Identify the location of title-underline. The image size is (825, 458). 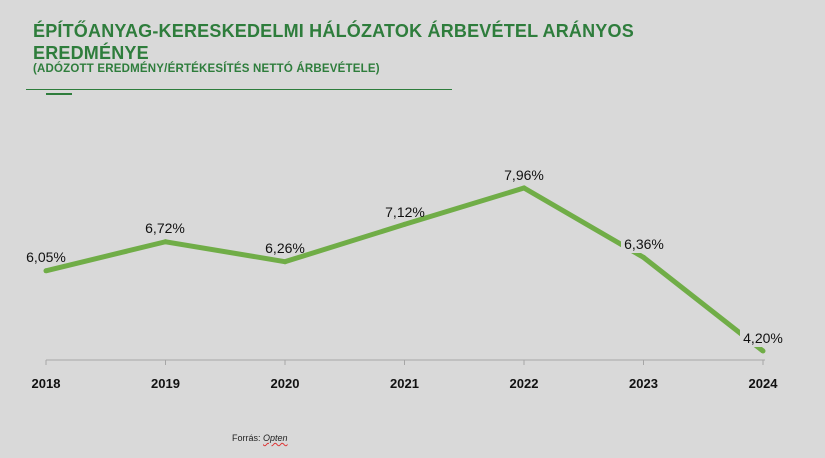
(239, 89).